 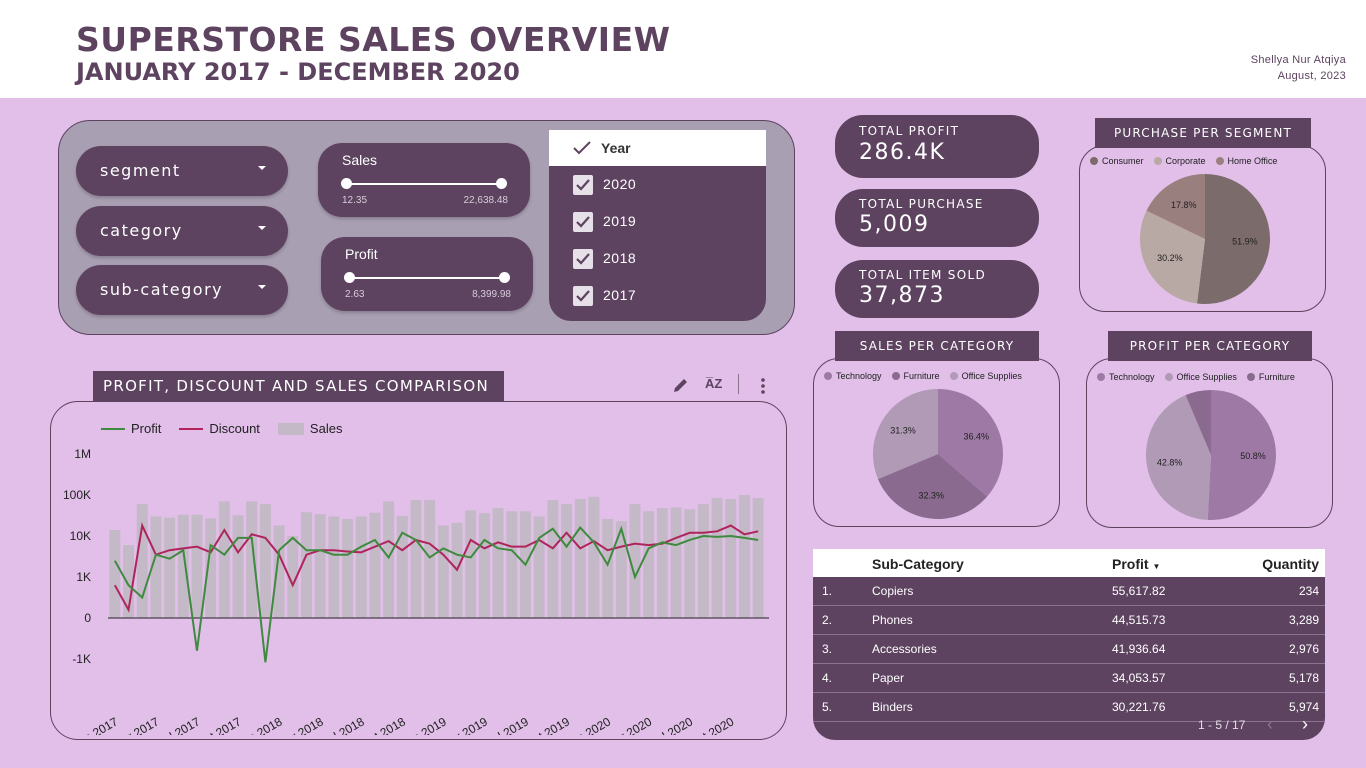 What do you see at coordinates (427, 274) in the screenshot?
I see `profit-range-slider: Profit 2.63 8,399.98` at bounding box center [427, 274].